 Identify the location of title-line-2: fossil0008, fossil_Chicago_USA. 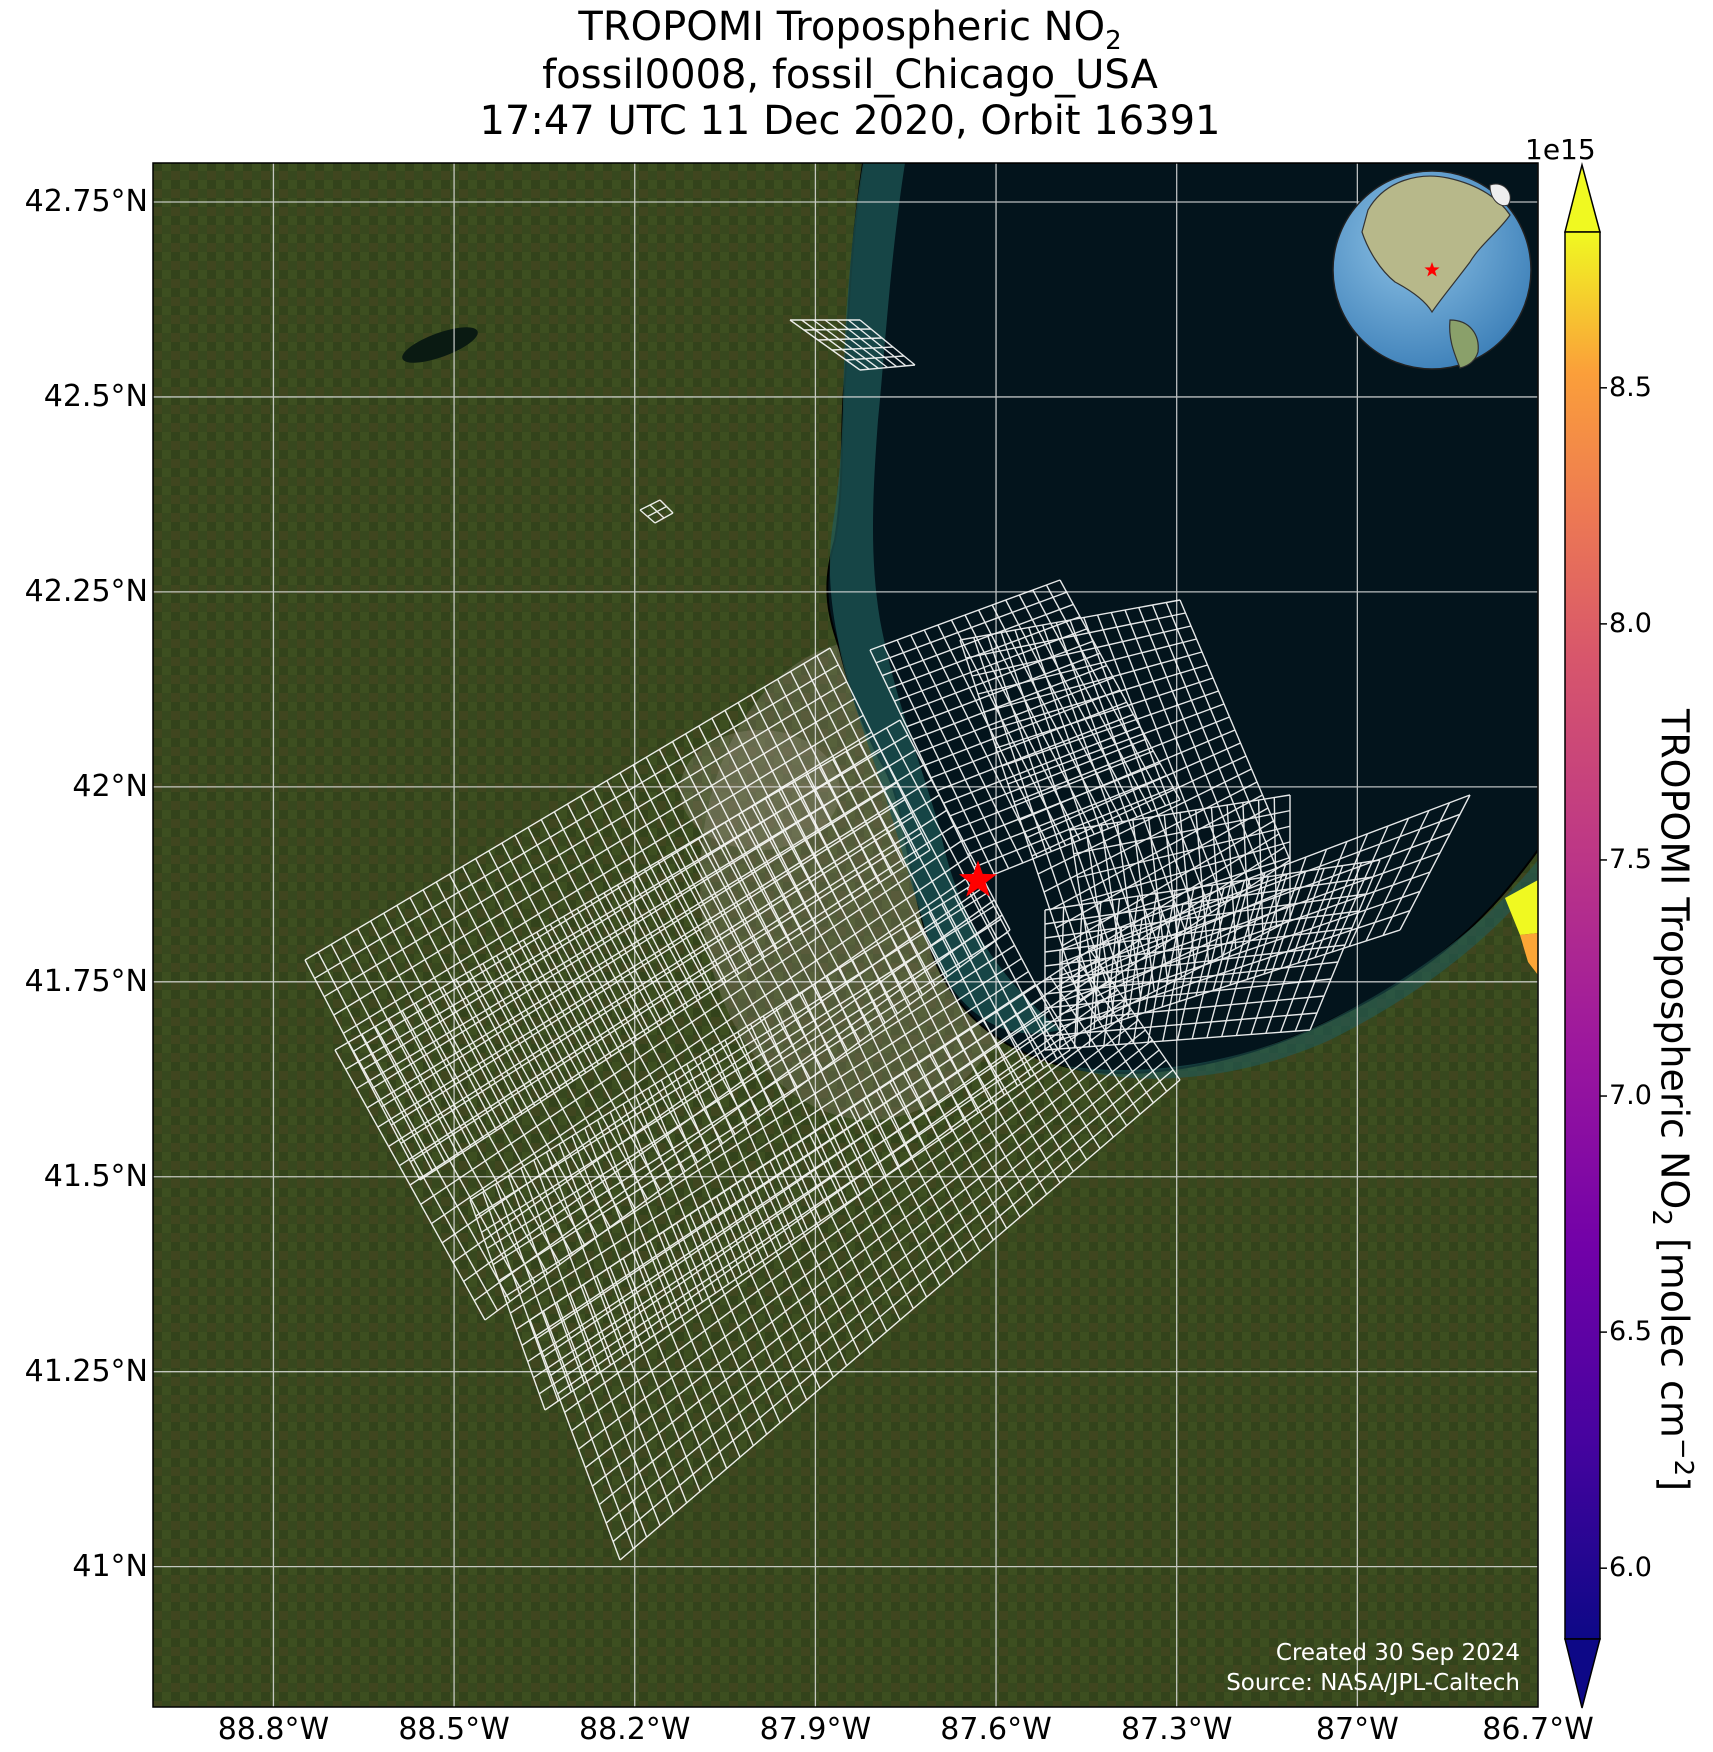
(850, 75).